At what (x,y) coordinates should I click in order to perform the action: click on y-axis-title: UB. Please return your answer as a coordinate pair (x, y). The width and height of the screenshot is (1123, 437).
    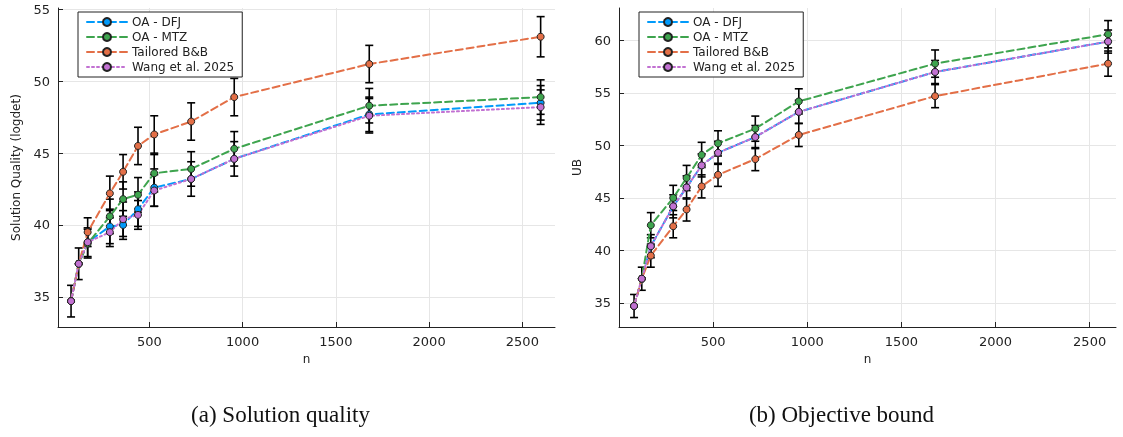
    Looking at the image, I should click on (577, 167).